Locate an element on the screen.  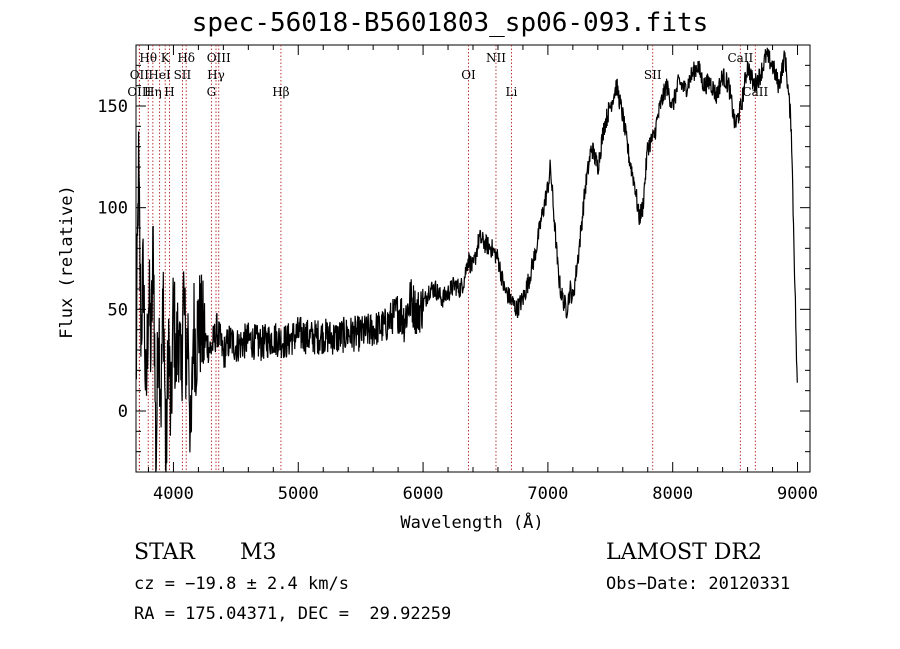
y-tick-label: 50 is located at coordinates (118, 310).